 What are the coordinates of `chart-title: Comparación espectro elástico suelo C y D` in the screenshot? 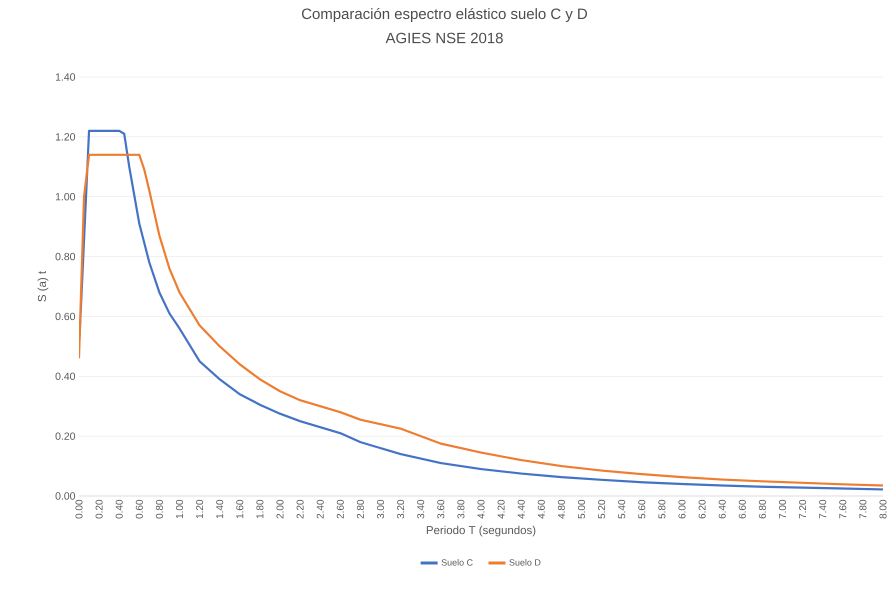 It's located at (445, 15).